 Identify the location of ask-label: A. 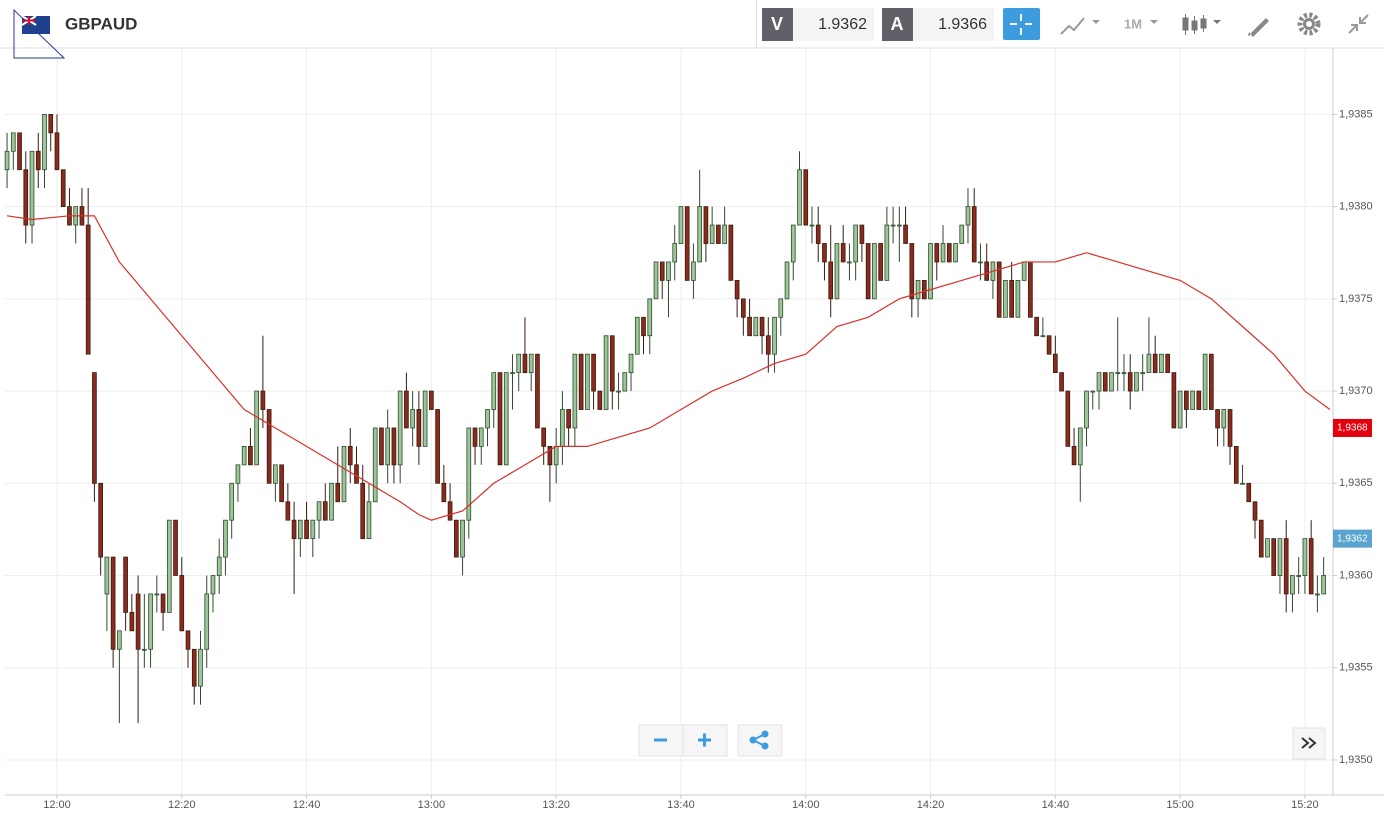
(897, 24).